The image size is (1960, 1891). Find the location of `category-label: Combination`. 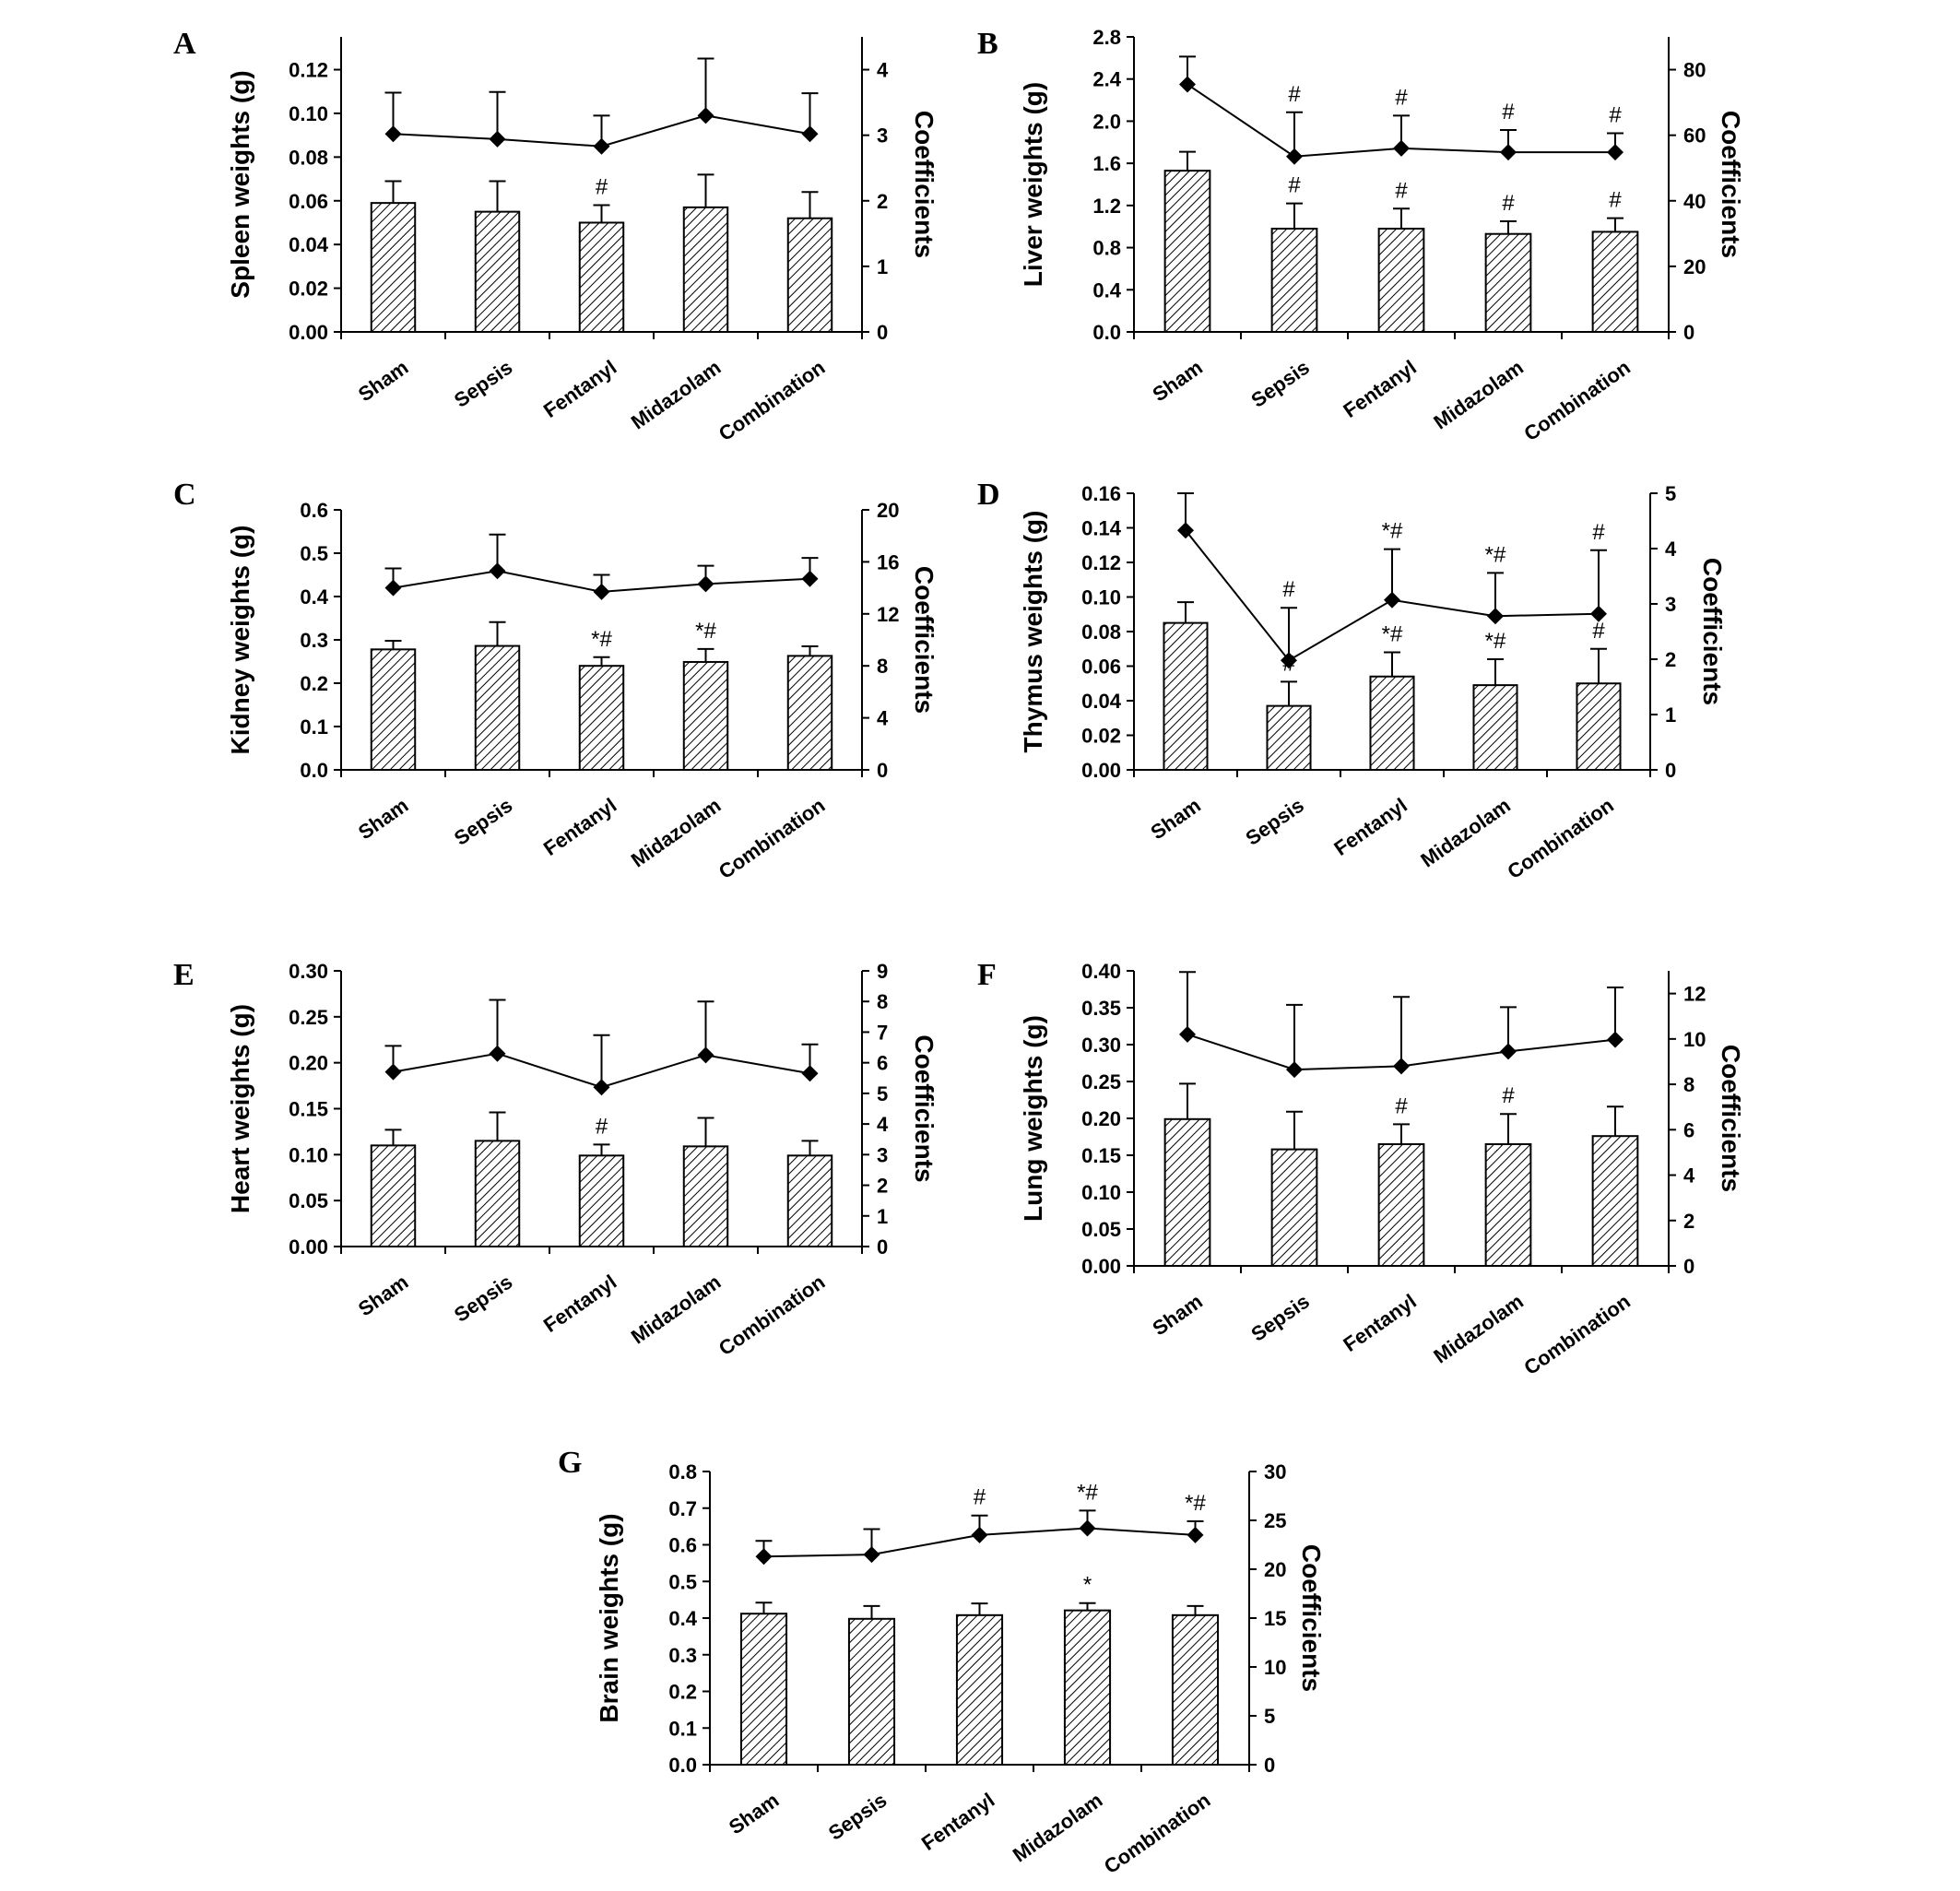

category-label: Combination is located at coordinates (1577, 1335).